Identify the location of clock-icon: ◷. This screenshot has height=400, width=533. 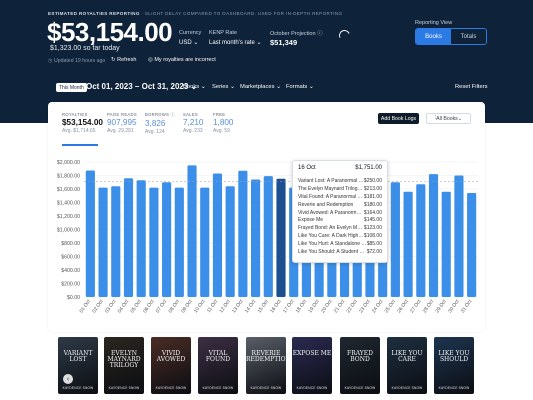
(51, 61).